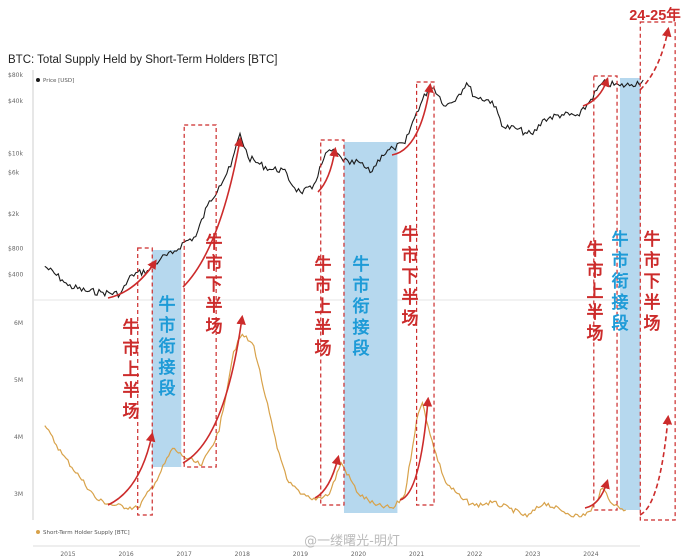  What do you see at coordinates (655, 15) in the screenshot?
I see `forecast-label: 24-25年` at bounding box center [655, 15].